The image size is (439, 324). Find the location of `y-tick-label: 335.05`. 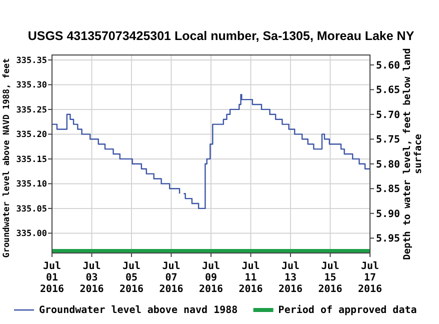

y-tick-label: 335.05 is located at coordinates (31, 209).